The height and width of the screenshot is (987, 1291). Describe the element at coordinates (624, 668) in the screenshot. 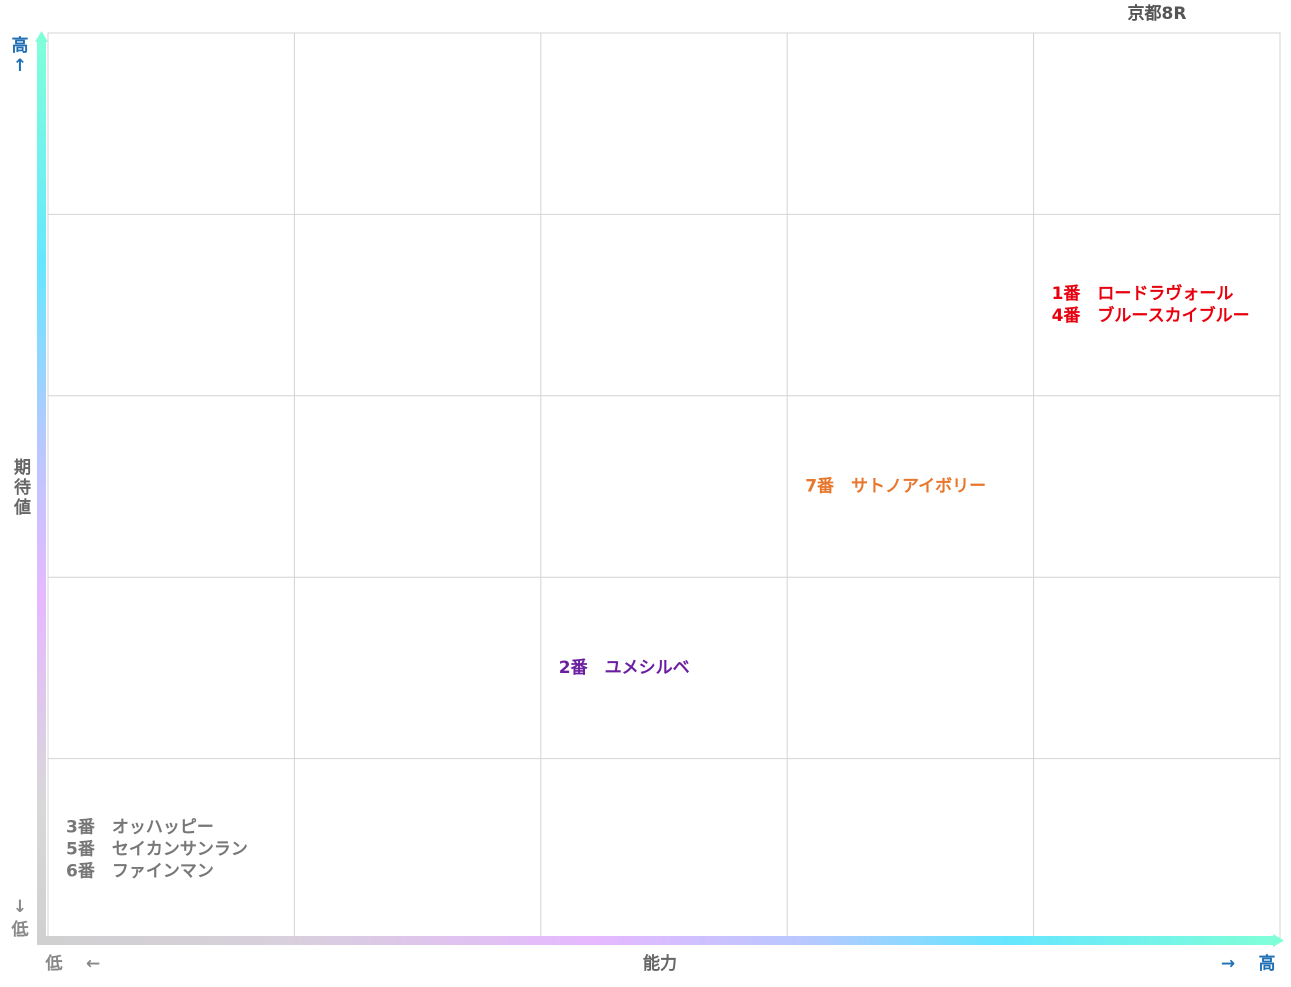

I see `cell-entry: 2番 ユメシルベ` at that location.